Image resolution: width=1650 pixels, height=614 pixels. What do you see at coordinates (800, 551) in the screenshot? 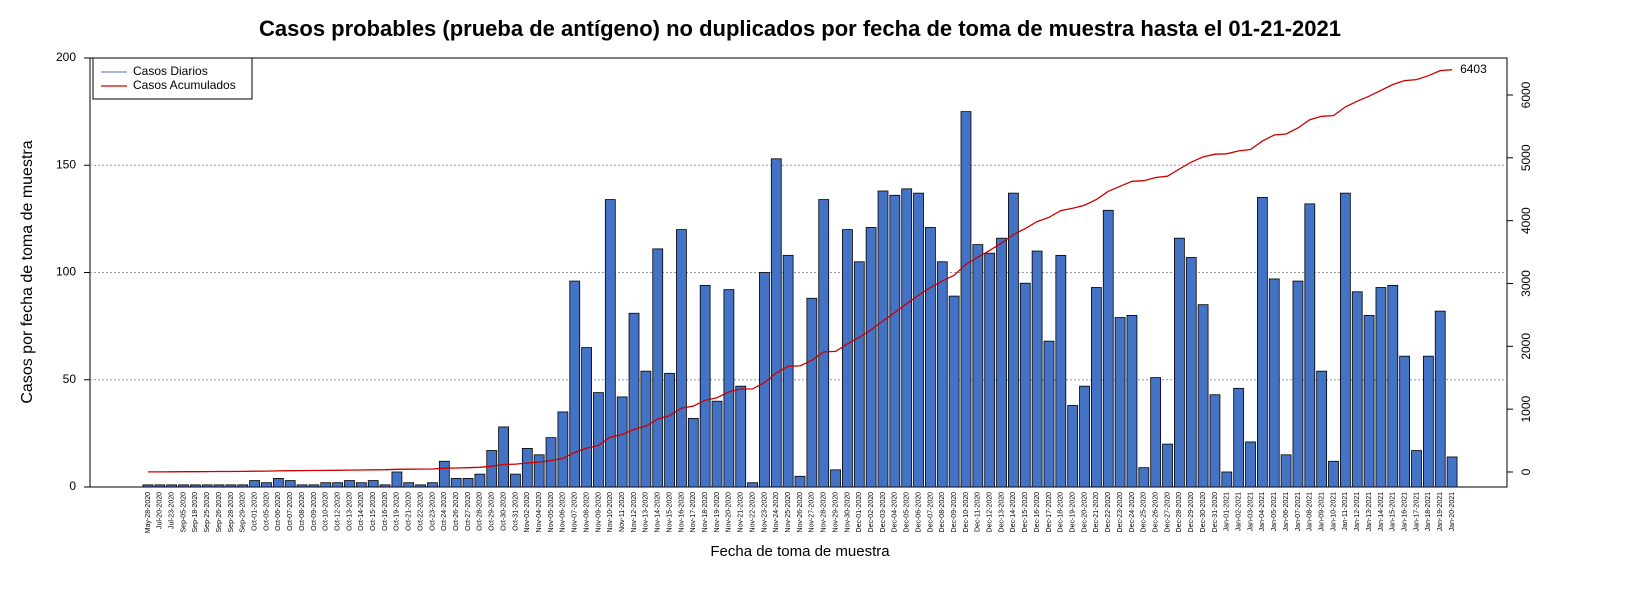
I see `x-axis-title: Fecha de toma de muestra` at bounding box center [800, 551].